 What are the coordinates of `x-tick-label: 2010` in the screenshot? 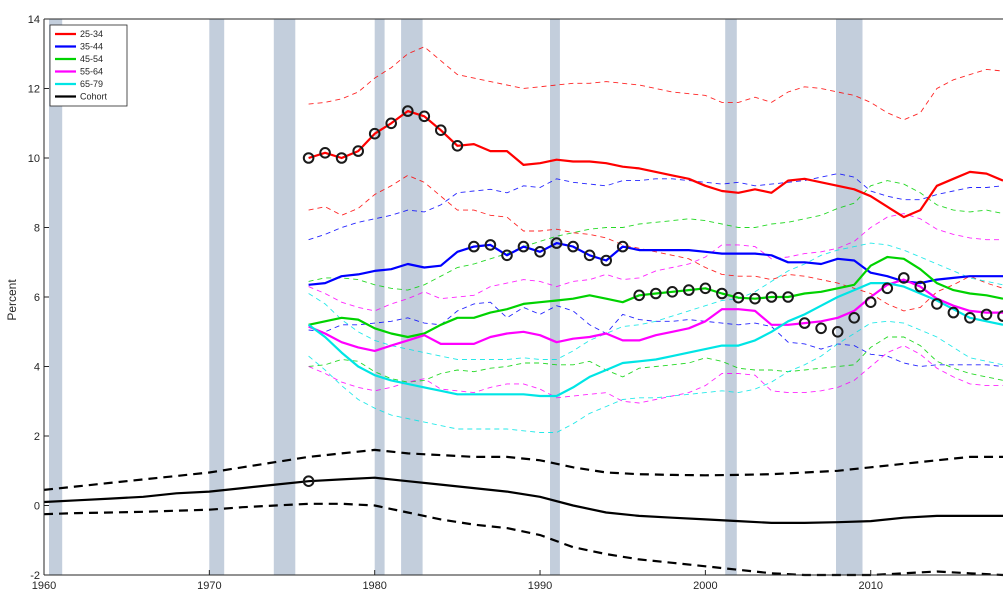 It's located at (870, 586).